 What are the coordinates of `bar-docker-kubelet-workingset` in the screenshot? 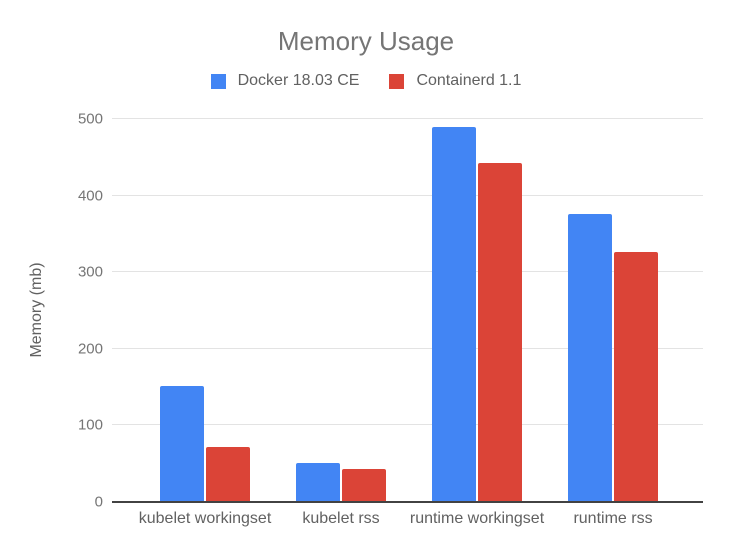 It's located at (182, 443).